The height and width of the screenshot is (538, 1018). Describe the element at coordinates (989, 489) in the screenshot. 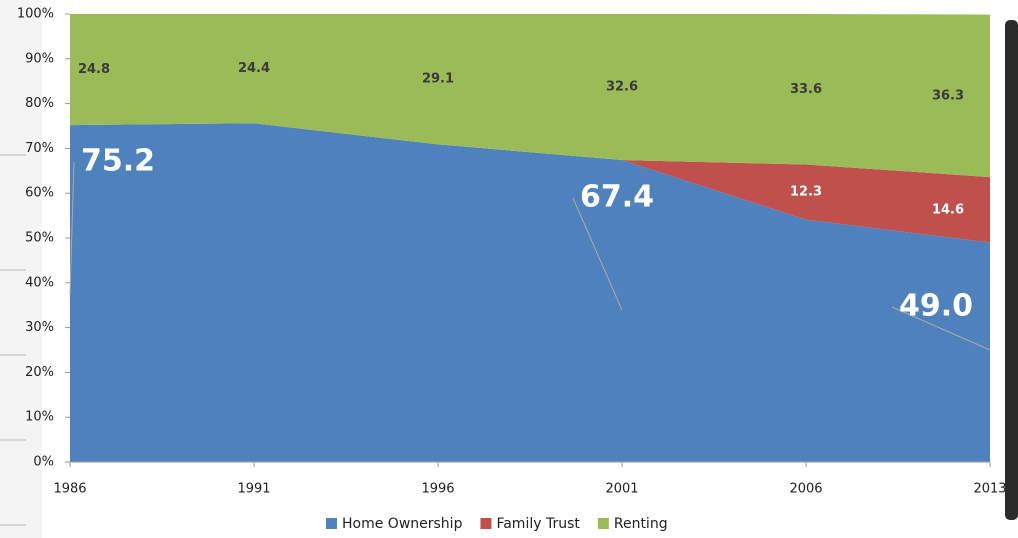

I see `x-tick-label: 2013` at that location.